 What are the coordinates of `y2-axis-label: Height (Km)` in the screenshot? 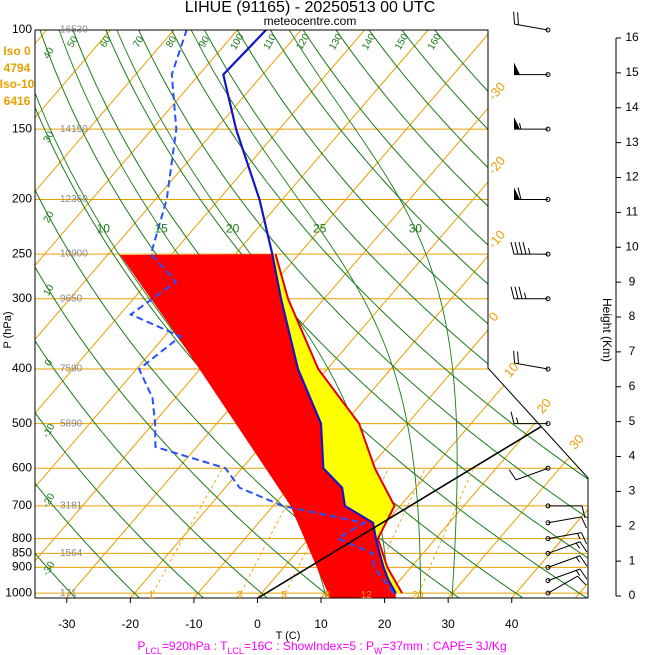 It's located at (607, 330).